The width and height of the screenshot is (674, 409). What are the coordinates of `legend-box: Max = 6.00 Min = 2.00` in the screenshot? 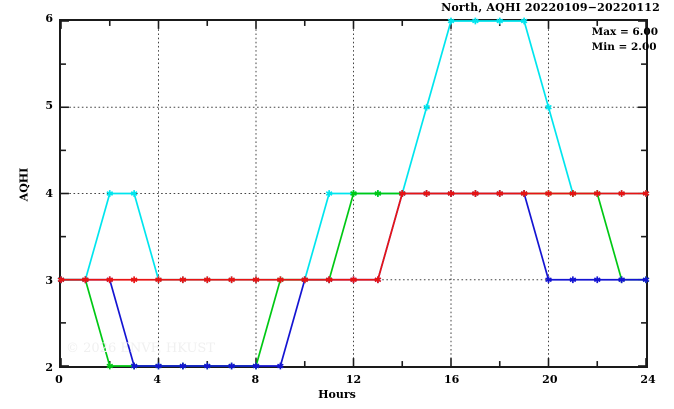 It's located at (625, 40).